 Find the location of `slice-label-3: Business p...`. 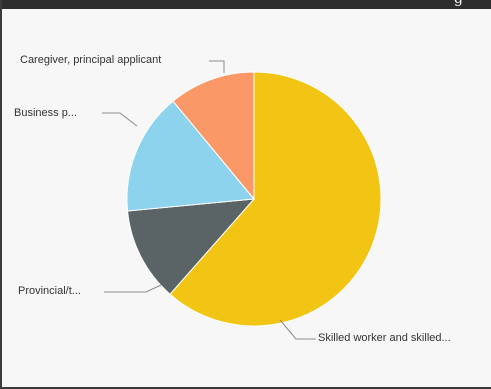

slice-label-3: Business p... is located at coordinates (45, 113).